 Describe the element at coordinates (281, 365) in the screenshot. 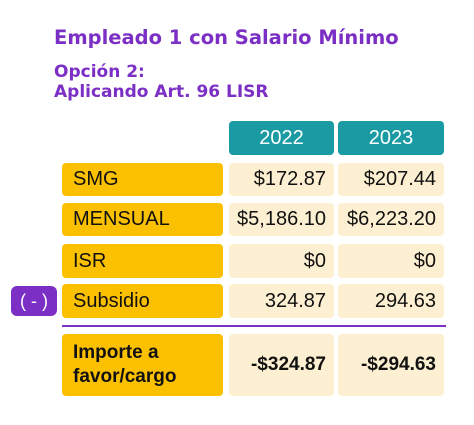

I see `value-importe-2022: -$324.87` at that location.